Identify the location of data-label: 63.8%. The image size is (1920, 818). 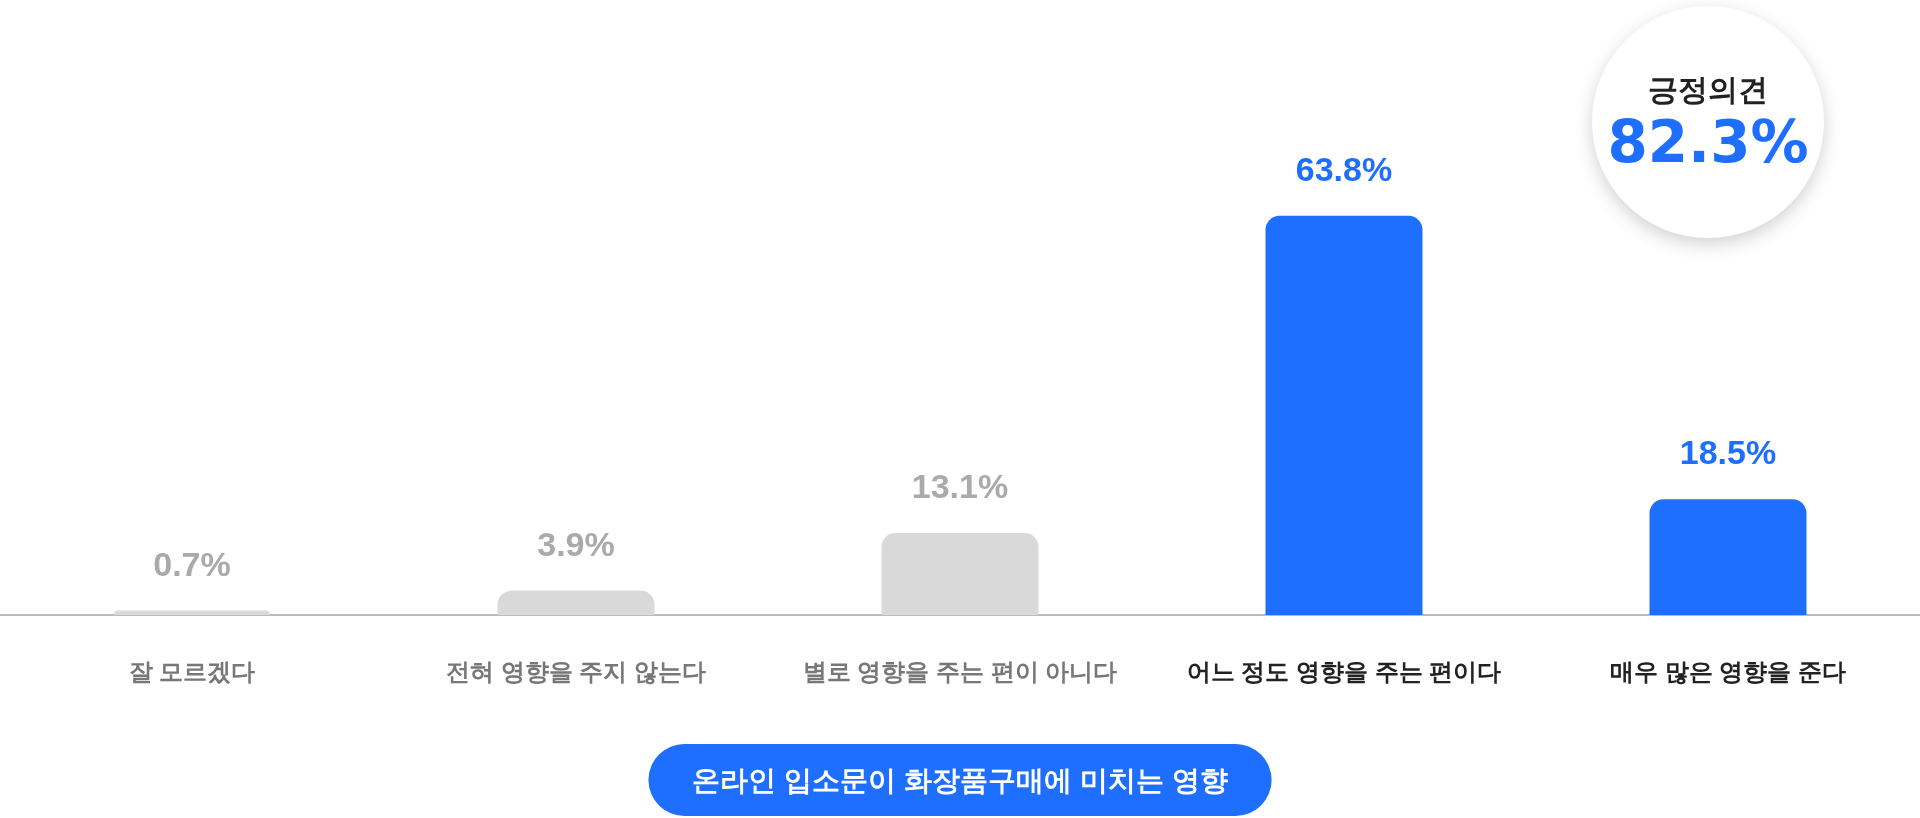
(1344, 168).